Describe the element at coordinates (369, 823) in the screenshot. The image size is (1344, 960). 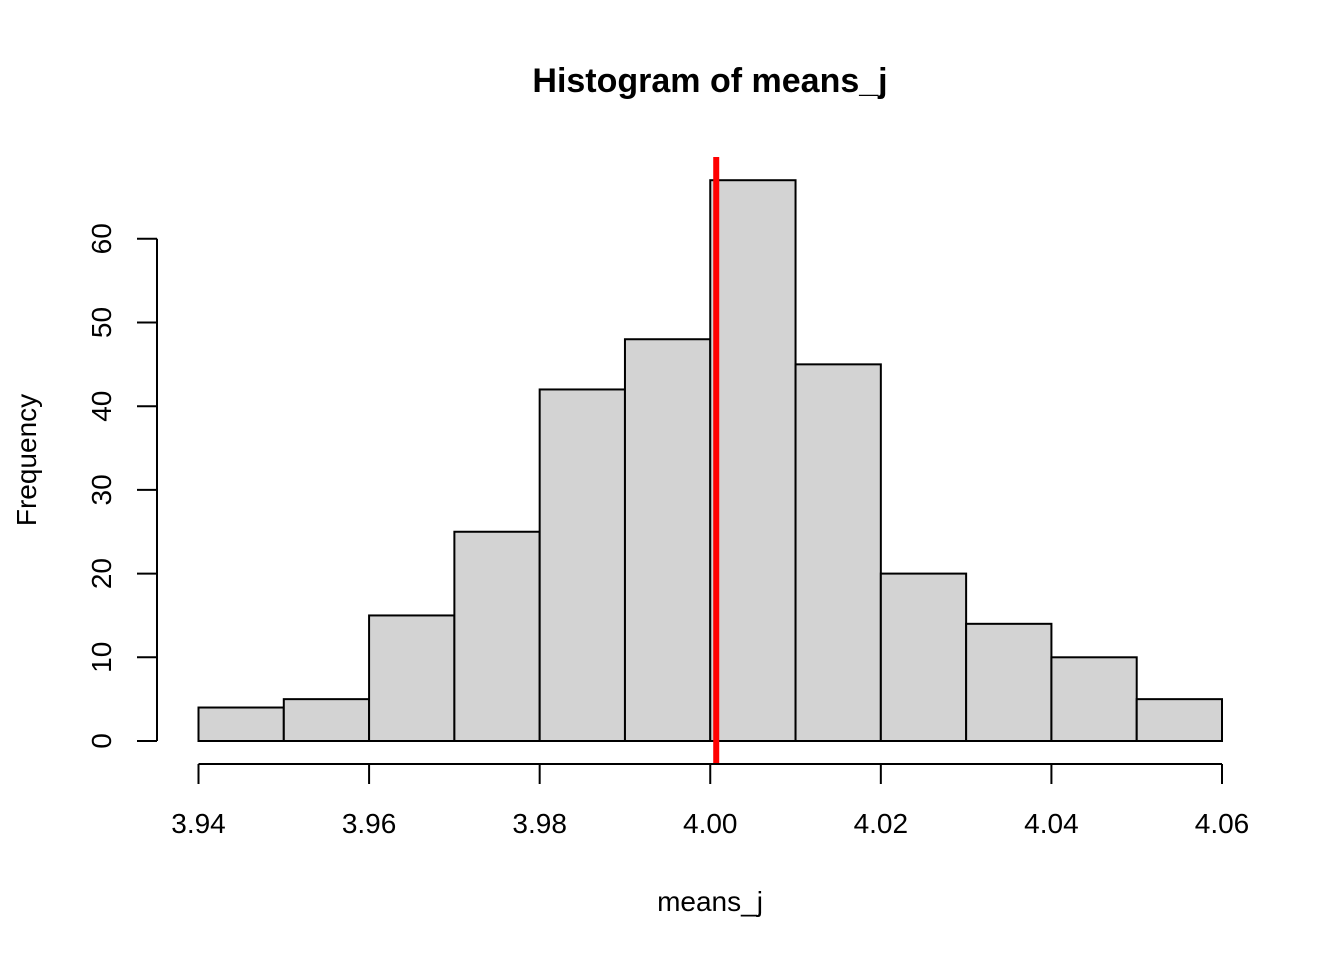
I see `x-tick-label: 3.96` at that location.